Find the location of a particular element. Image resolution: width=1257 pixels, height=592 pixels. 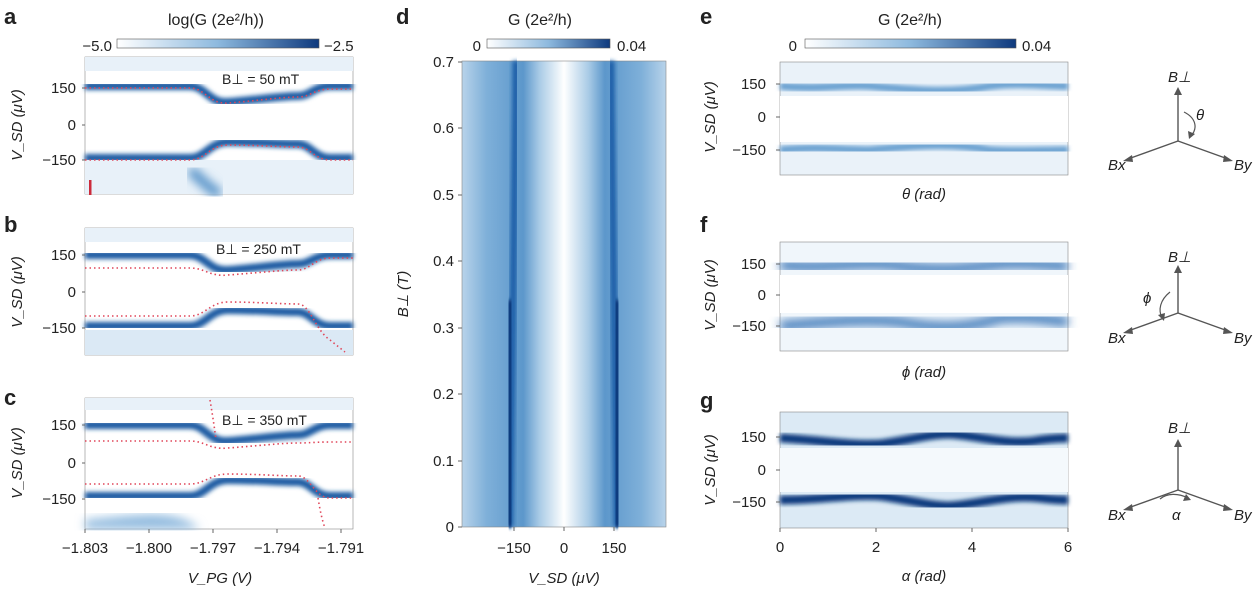

panel-label-f: f is located at coordinates (704, 224).